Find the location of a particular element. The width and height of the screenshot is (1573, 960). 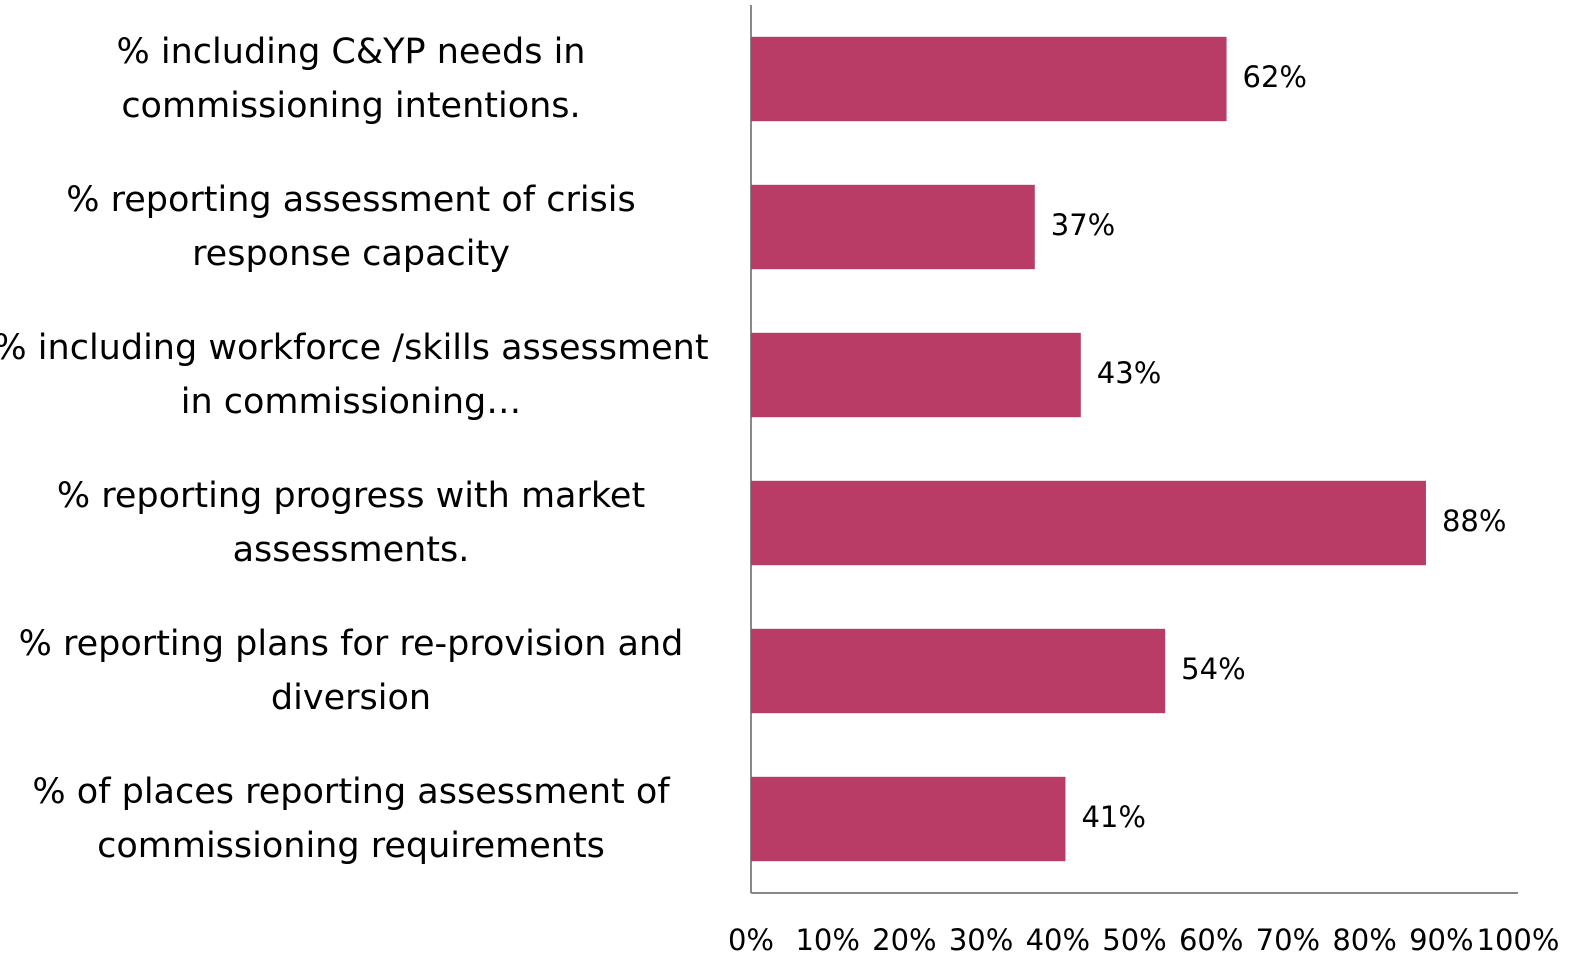

data-label: 41% is located at coordinates (1113, 817).